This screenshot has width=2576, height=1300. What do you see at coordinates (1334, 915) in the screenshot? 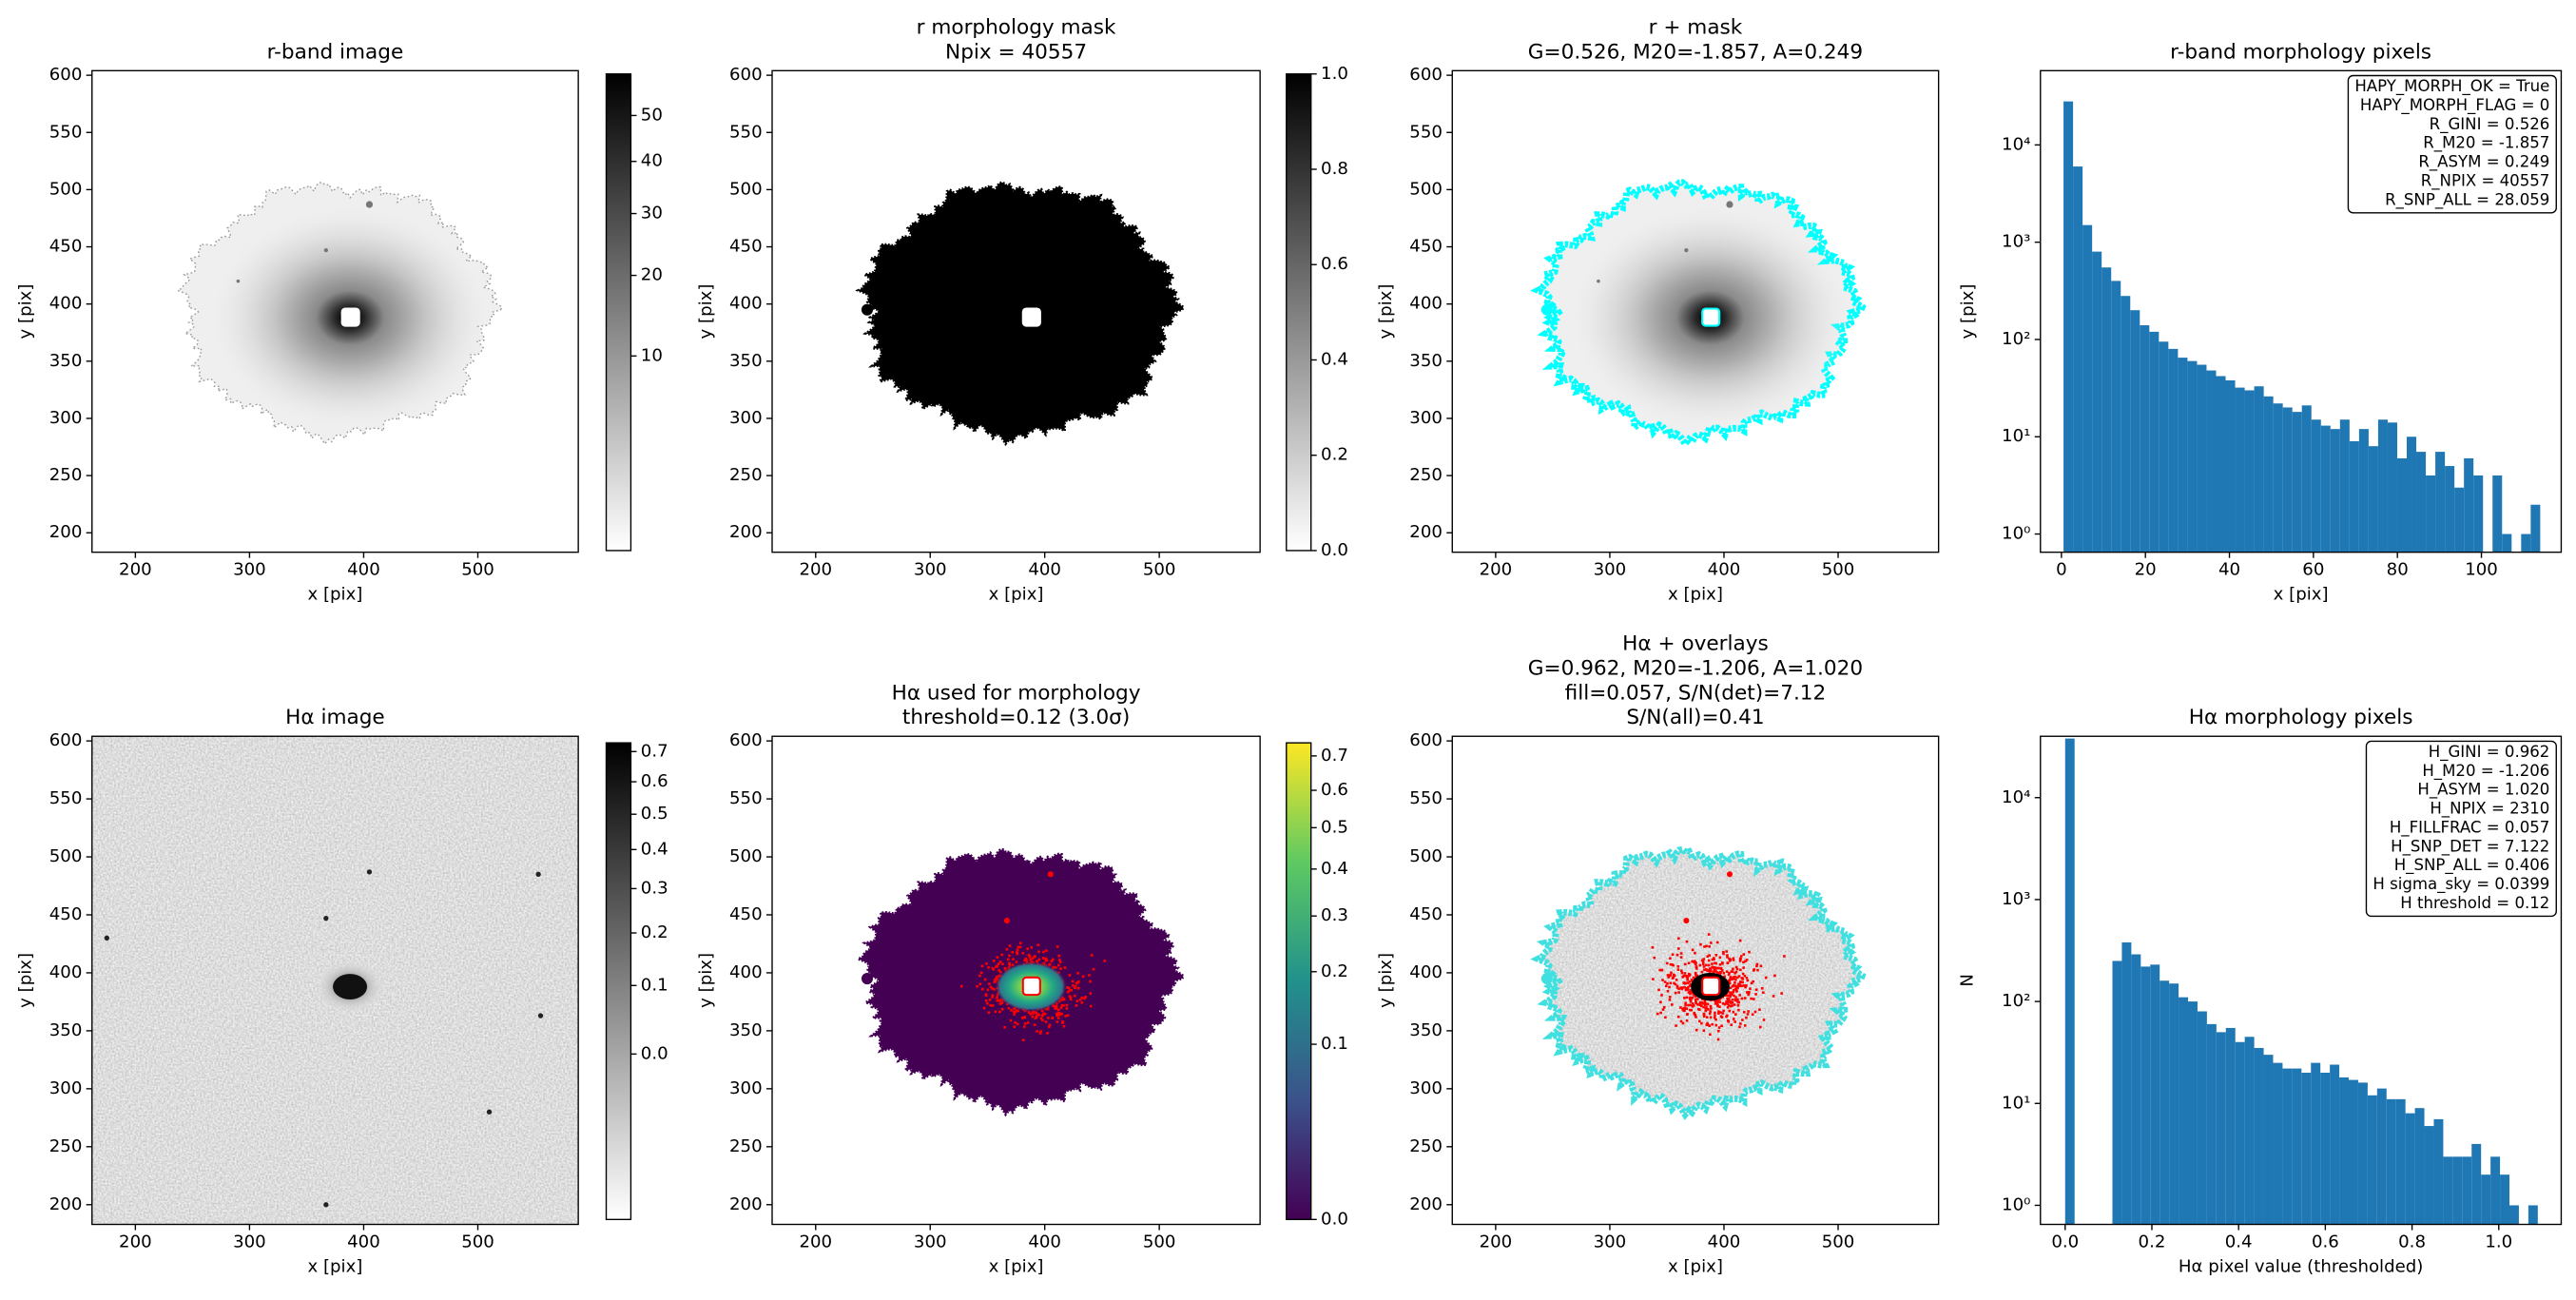
I see `colorbar-tick-label: 0.3` at bounding box center [1334, 915].